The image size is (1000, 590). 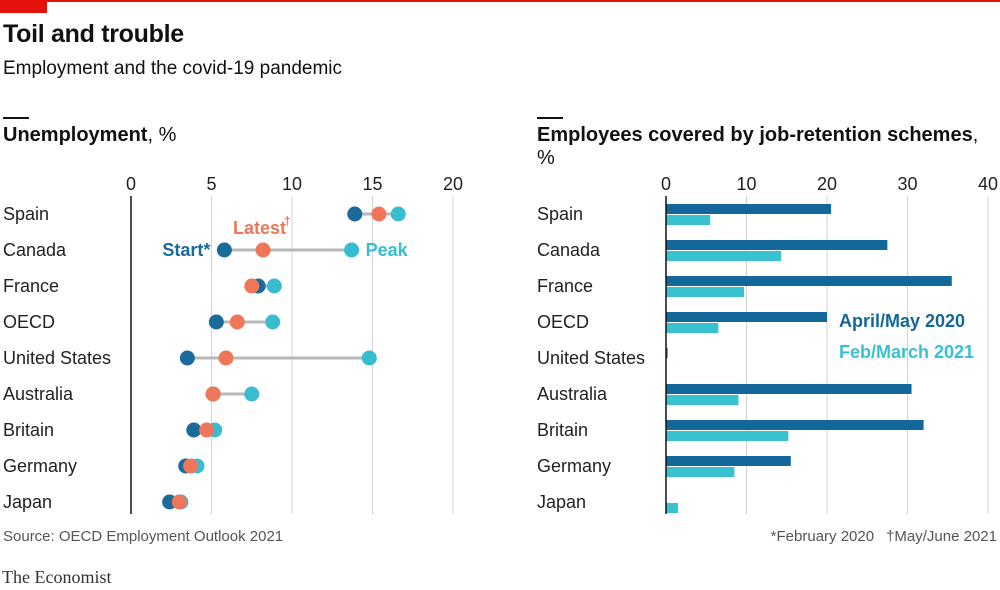 What do you see at coordinates (93, 34) in the screenshot?
I see `chart-title: Toil and trouble` at bounding box center [93, 34].